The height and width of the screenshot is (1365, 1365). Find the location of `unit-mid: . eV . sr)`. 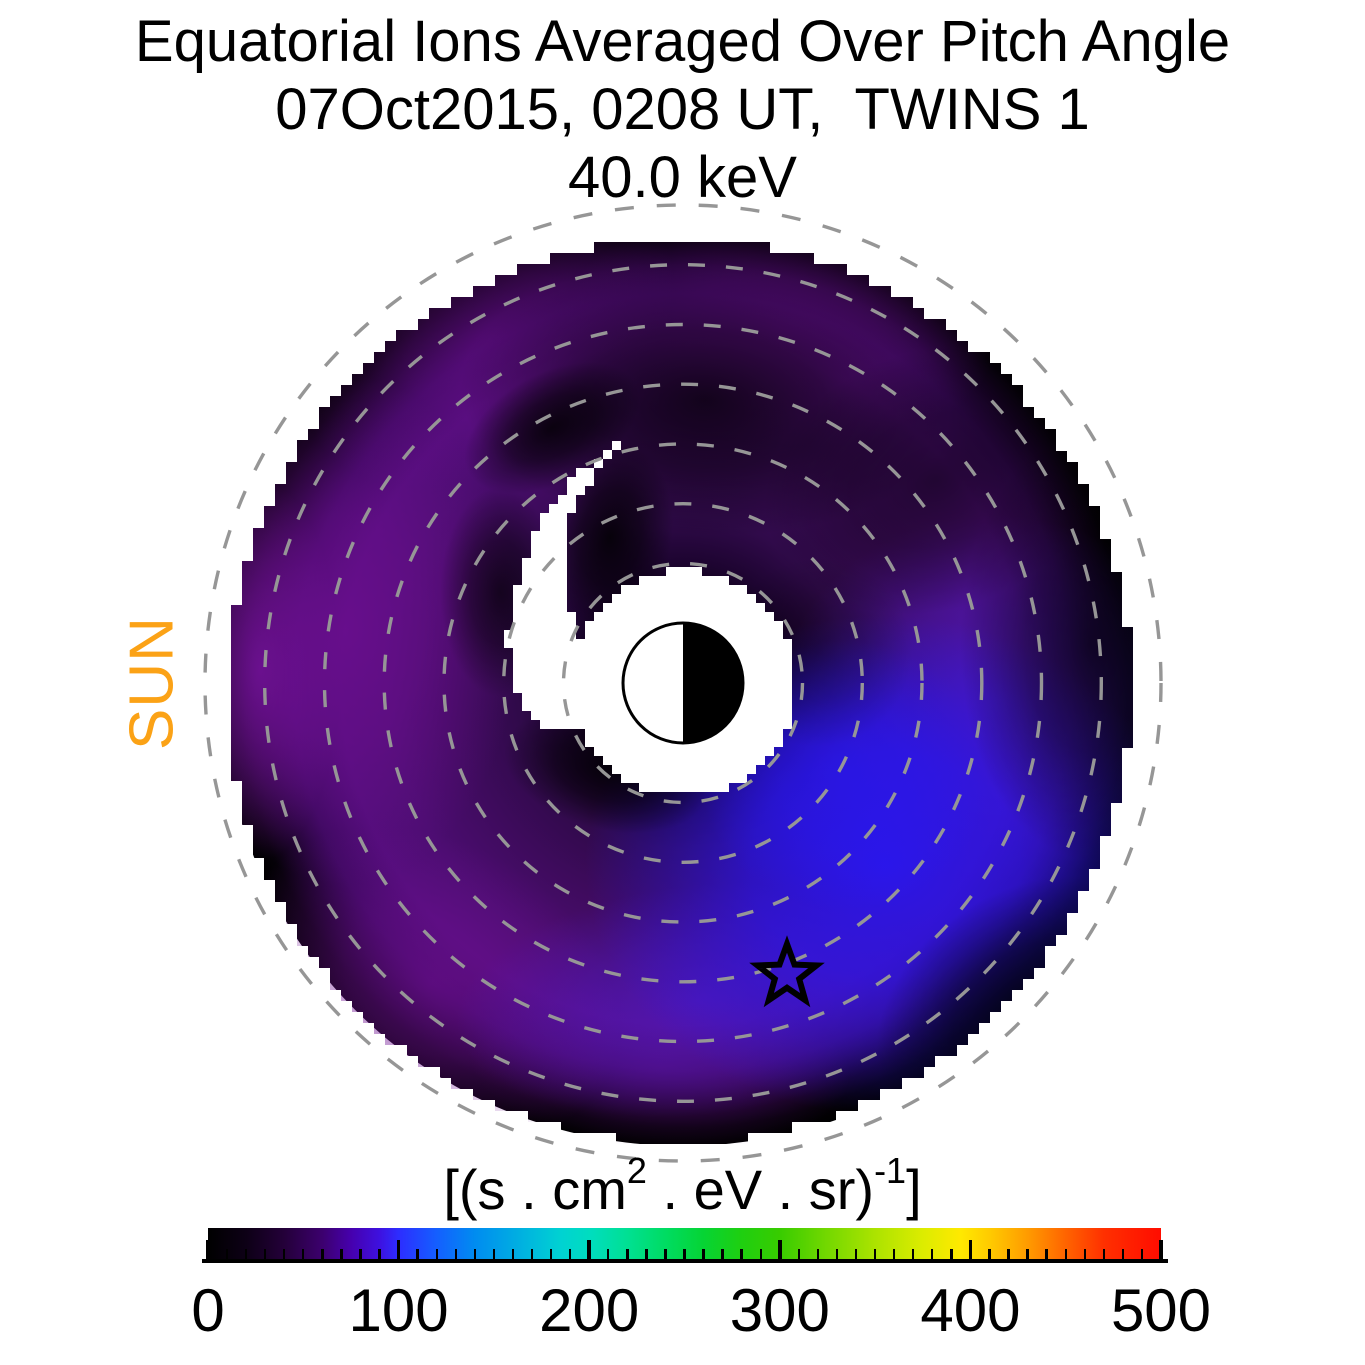

unit-mid: . eV . sr) is located at coordinates (760, 1189).